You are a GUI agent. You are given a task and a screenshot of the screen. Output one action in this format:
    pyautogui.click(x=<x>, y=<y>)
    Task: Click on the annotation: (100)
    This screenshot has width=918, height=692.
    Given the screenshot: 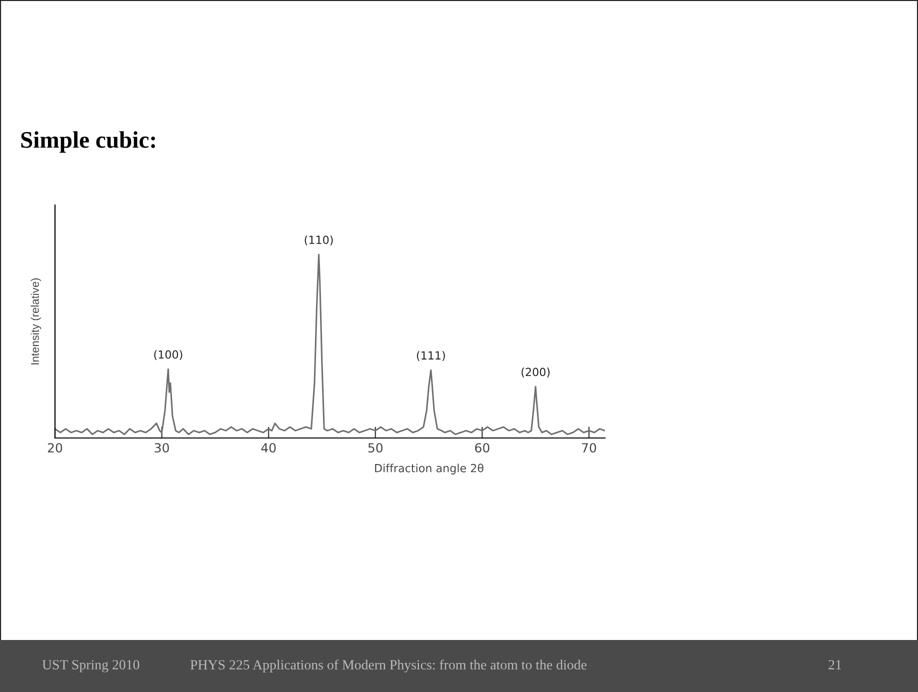 What is the action you would take?
    pyautogui.click(x=168, y=355)
    